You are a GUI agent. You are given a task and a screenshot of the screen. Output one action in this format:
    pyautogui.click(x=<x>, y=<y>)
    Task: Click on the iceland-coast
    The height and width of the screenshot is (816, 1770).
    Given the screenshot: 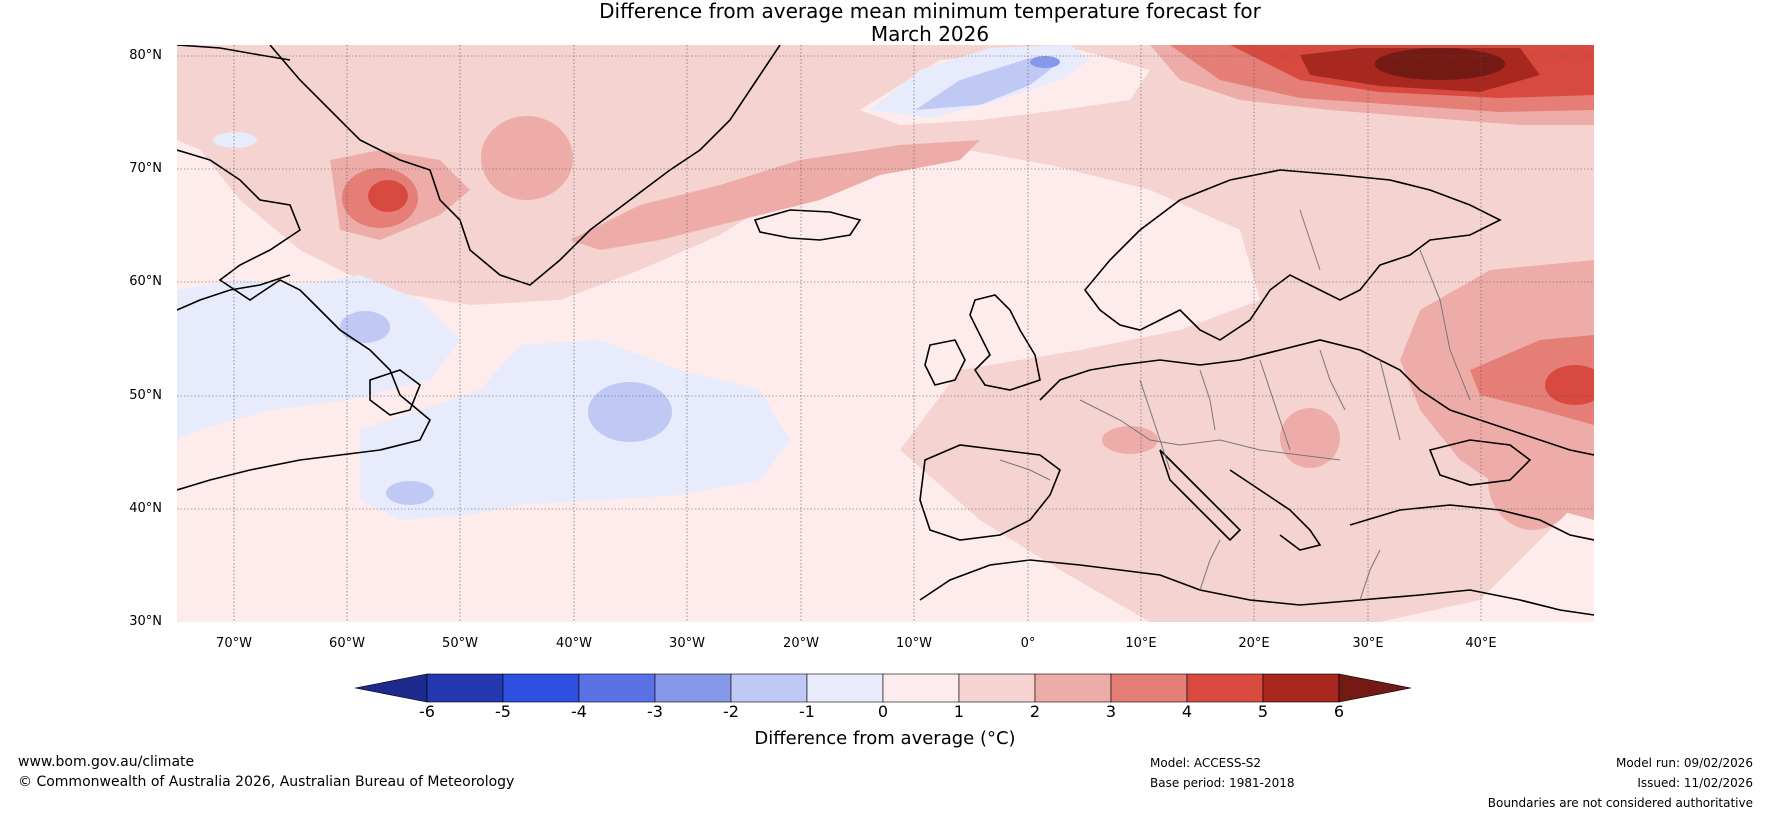 What is the action you would take?
    pyautogui.click(x=807, y=225)
    